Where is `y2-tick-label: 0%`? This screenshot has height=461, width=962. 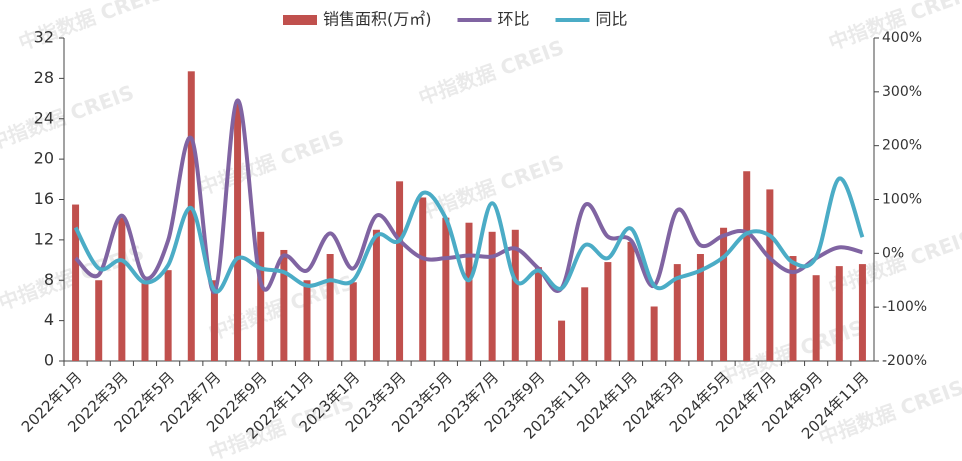
y2-tick-label: 0% is located at coordinates (893, 253).